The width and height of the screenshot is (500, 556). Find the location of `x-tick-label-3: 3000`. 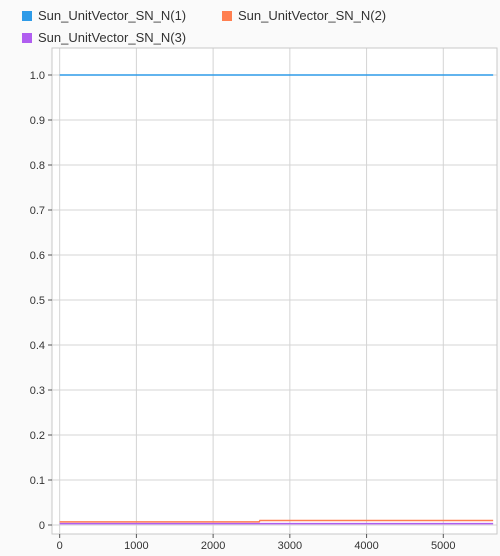

x-tick-label-3: 3000 is located at coordinates (290, 546).